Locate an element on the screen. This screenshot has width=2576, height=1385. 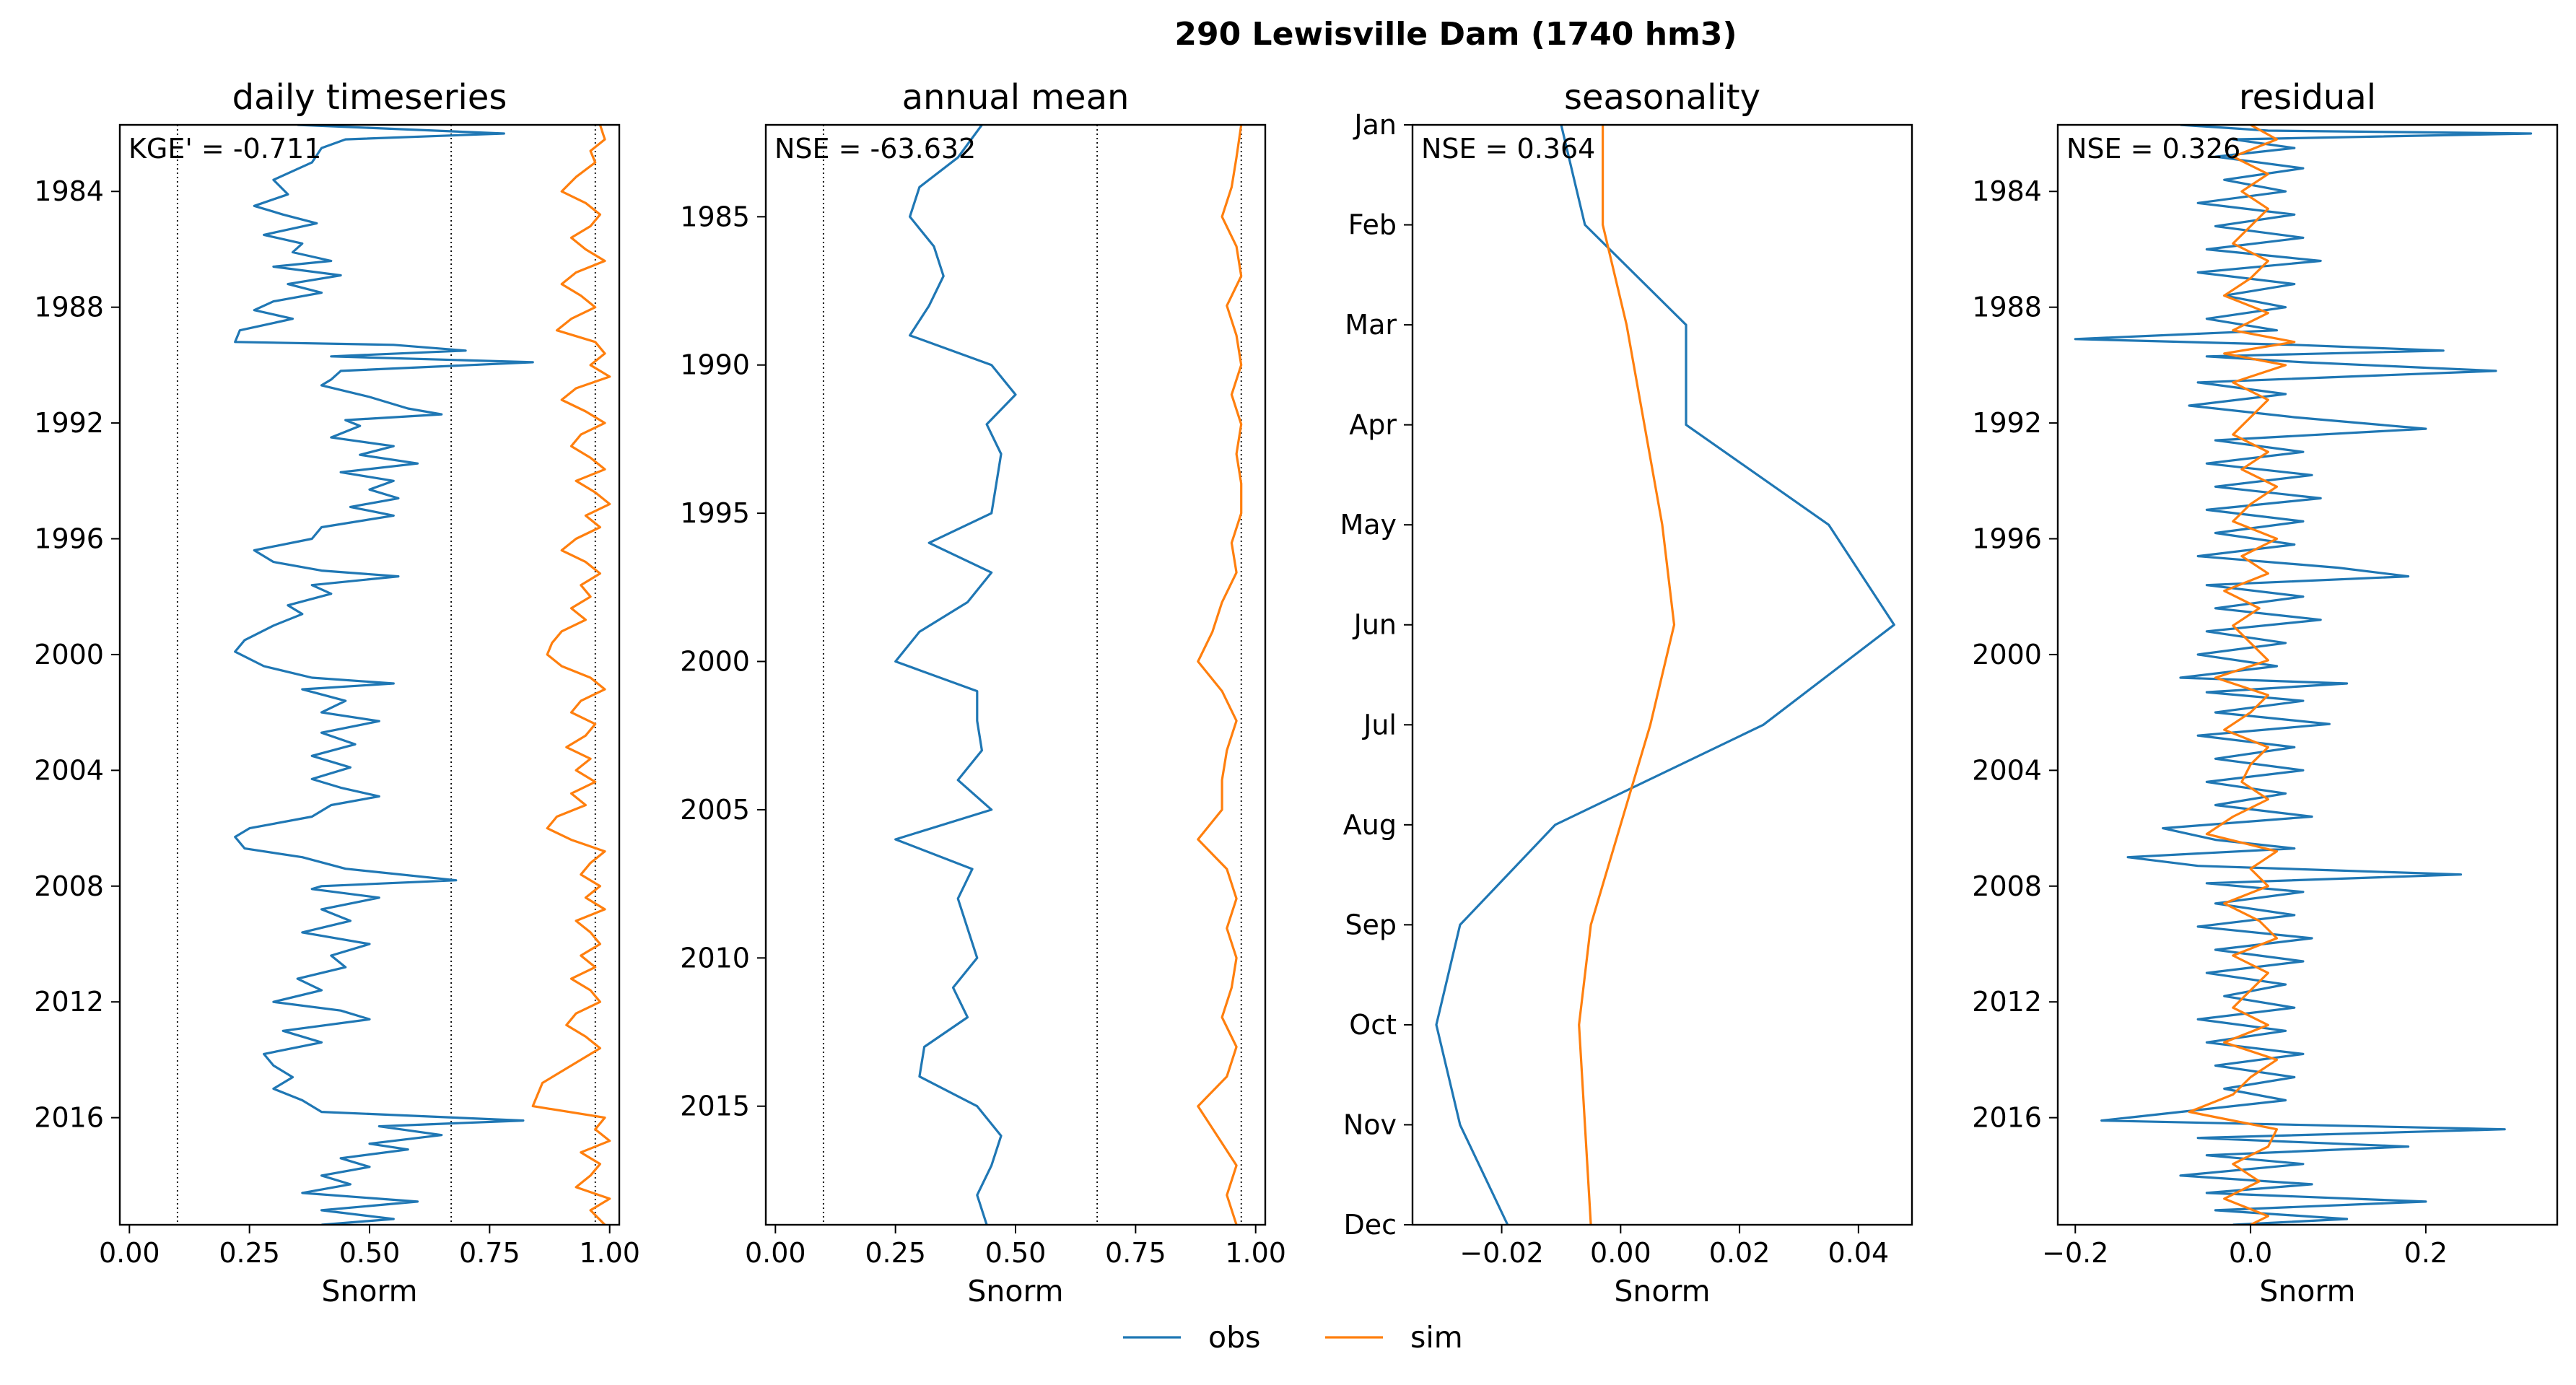
y-tick-label: 2010 is located at coordinates (715, 958).